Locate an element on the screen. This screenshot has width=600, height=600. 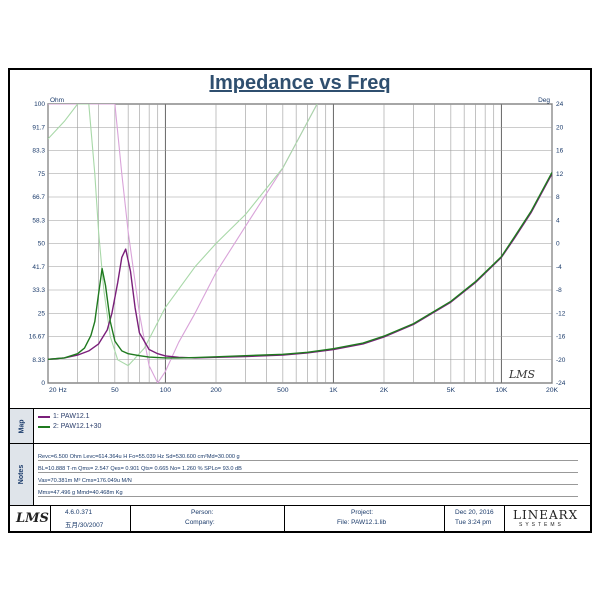
notes-side-label: Notes is located at coordinates (22, 474).